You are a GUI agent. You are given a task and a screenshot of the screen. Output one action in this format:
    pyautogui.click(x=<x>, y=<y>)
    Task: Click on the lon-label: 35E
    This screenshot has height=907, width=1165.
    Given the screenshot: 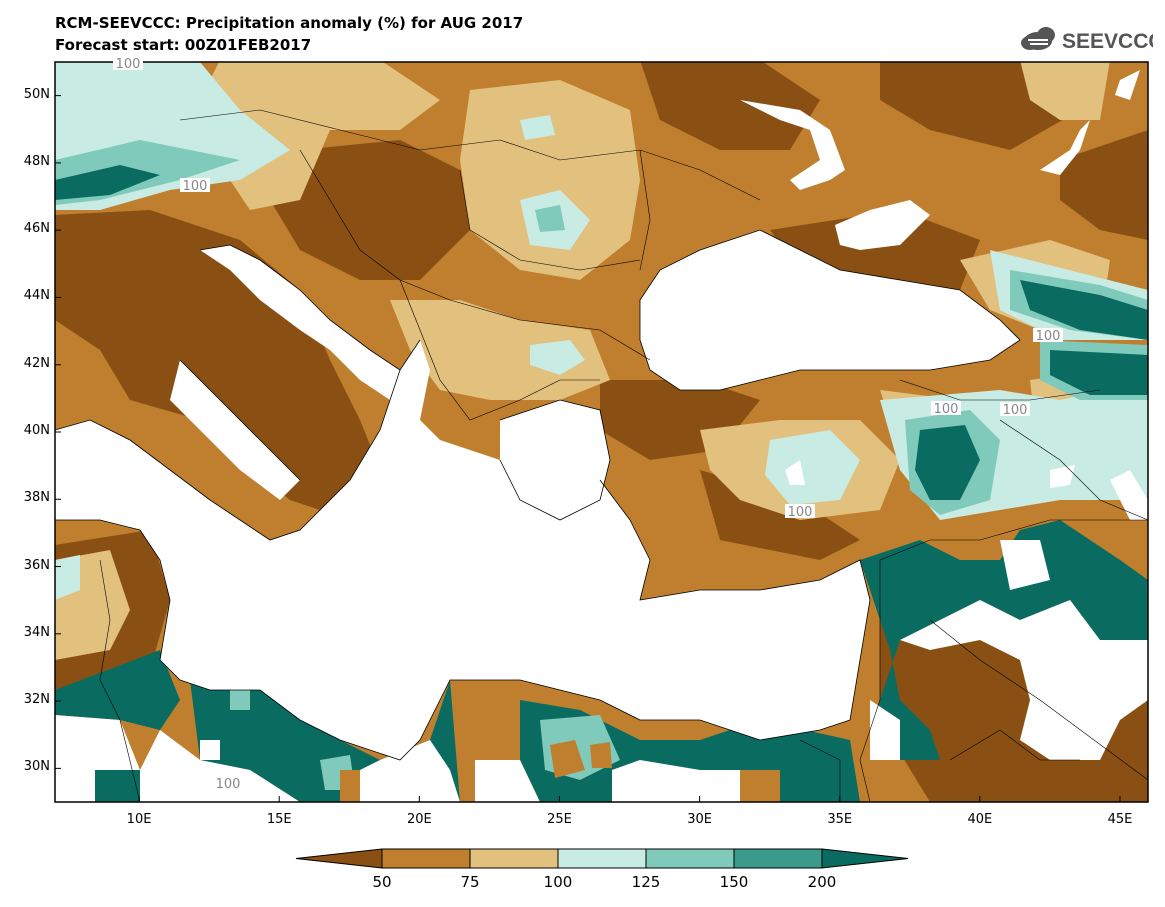 What is the action you would take?
    pyautogui.click(x=840, y=819)
    